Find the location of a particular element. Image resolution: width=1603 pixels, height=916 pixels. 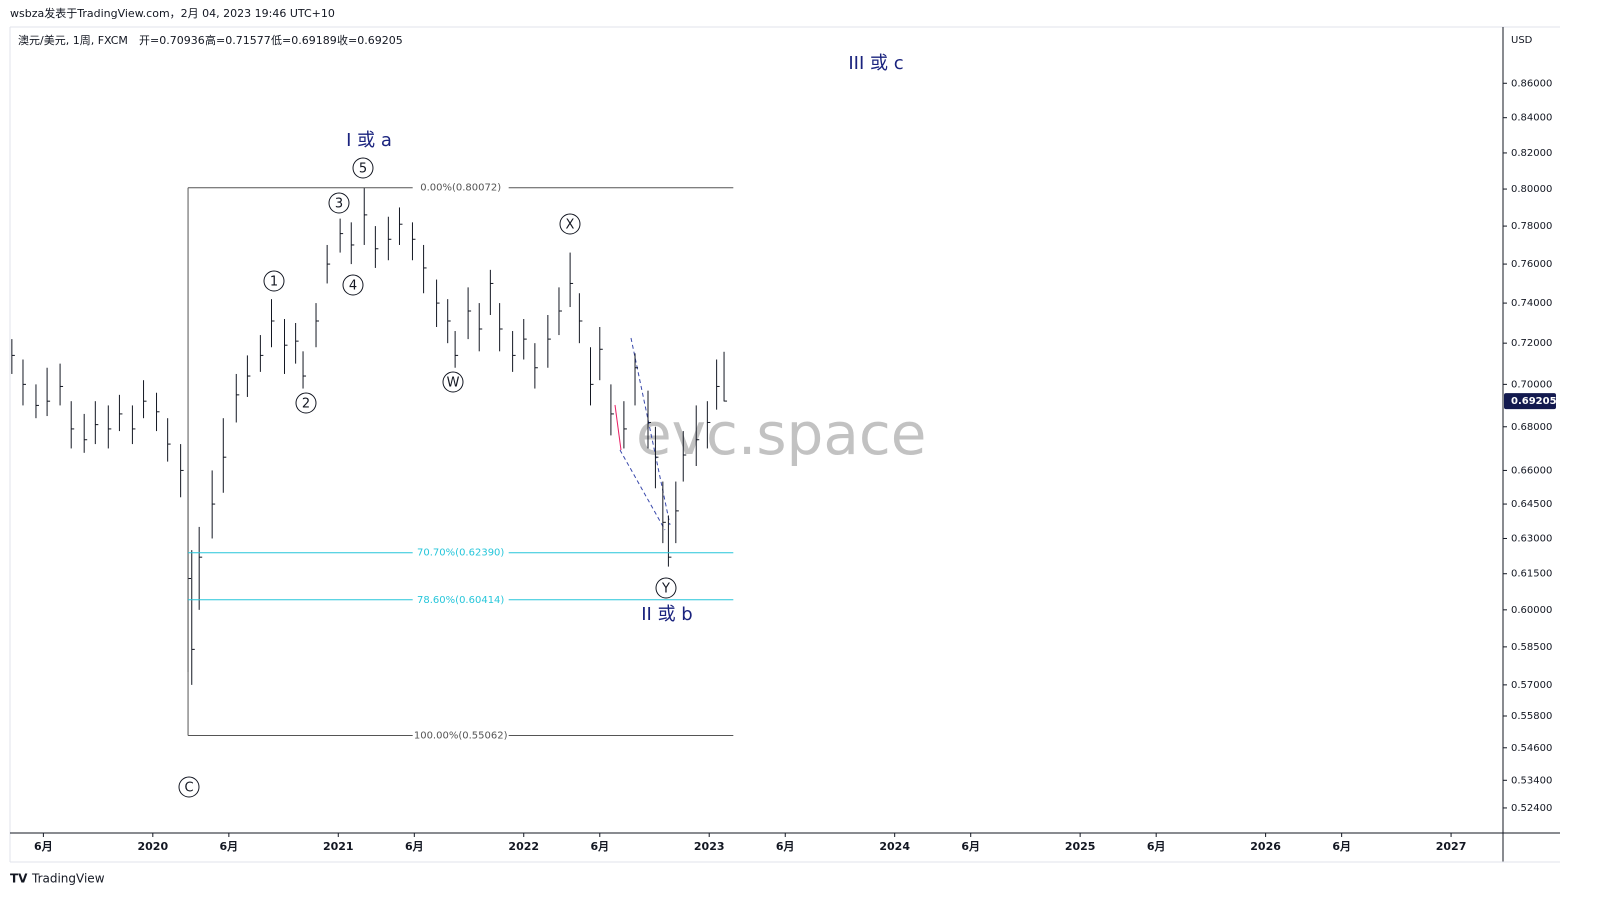

y-tick-label: 0.86000 is located at coordinates (1531, 83).